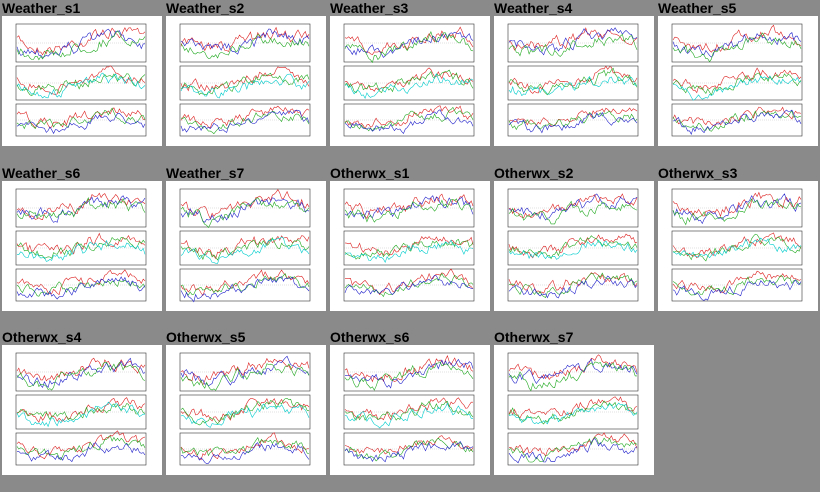  I want to click on thumbnail-cell: Weather_s7, so click(246, 238).